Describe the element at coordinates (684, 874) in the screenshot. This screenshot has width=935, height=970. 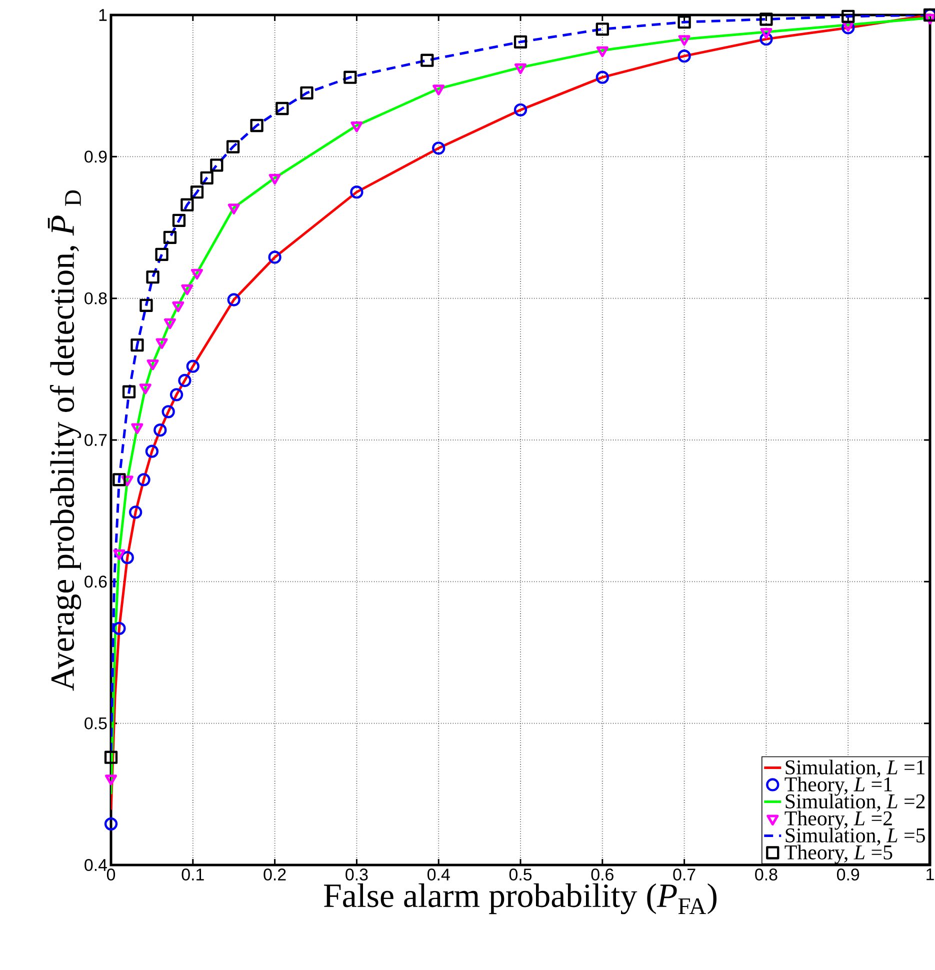
I see `x-tick-label: 0.7` at that location.